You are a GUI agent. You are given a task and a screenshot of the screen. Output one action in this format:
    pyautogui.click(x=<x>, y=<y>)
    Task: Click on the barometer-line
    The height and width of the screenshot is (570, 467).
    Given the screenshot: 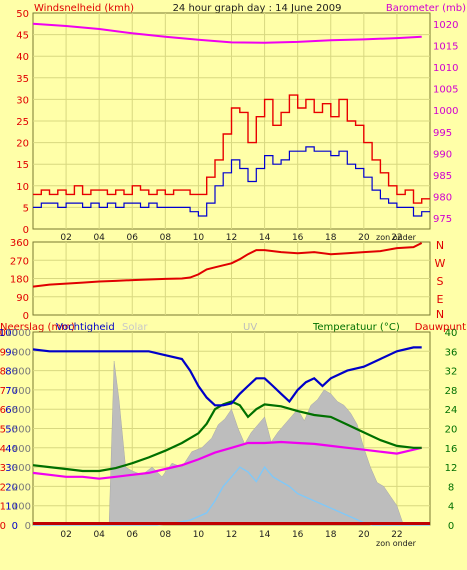 What is the action you would take?
    pyautogui.click(x=227, y=33)
    